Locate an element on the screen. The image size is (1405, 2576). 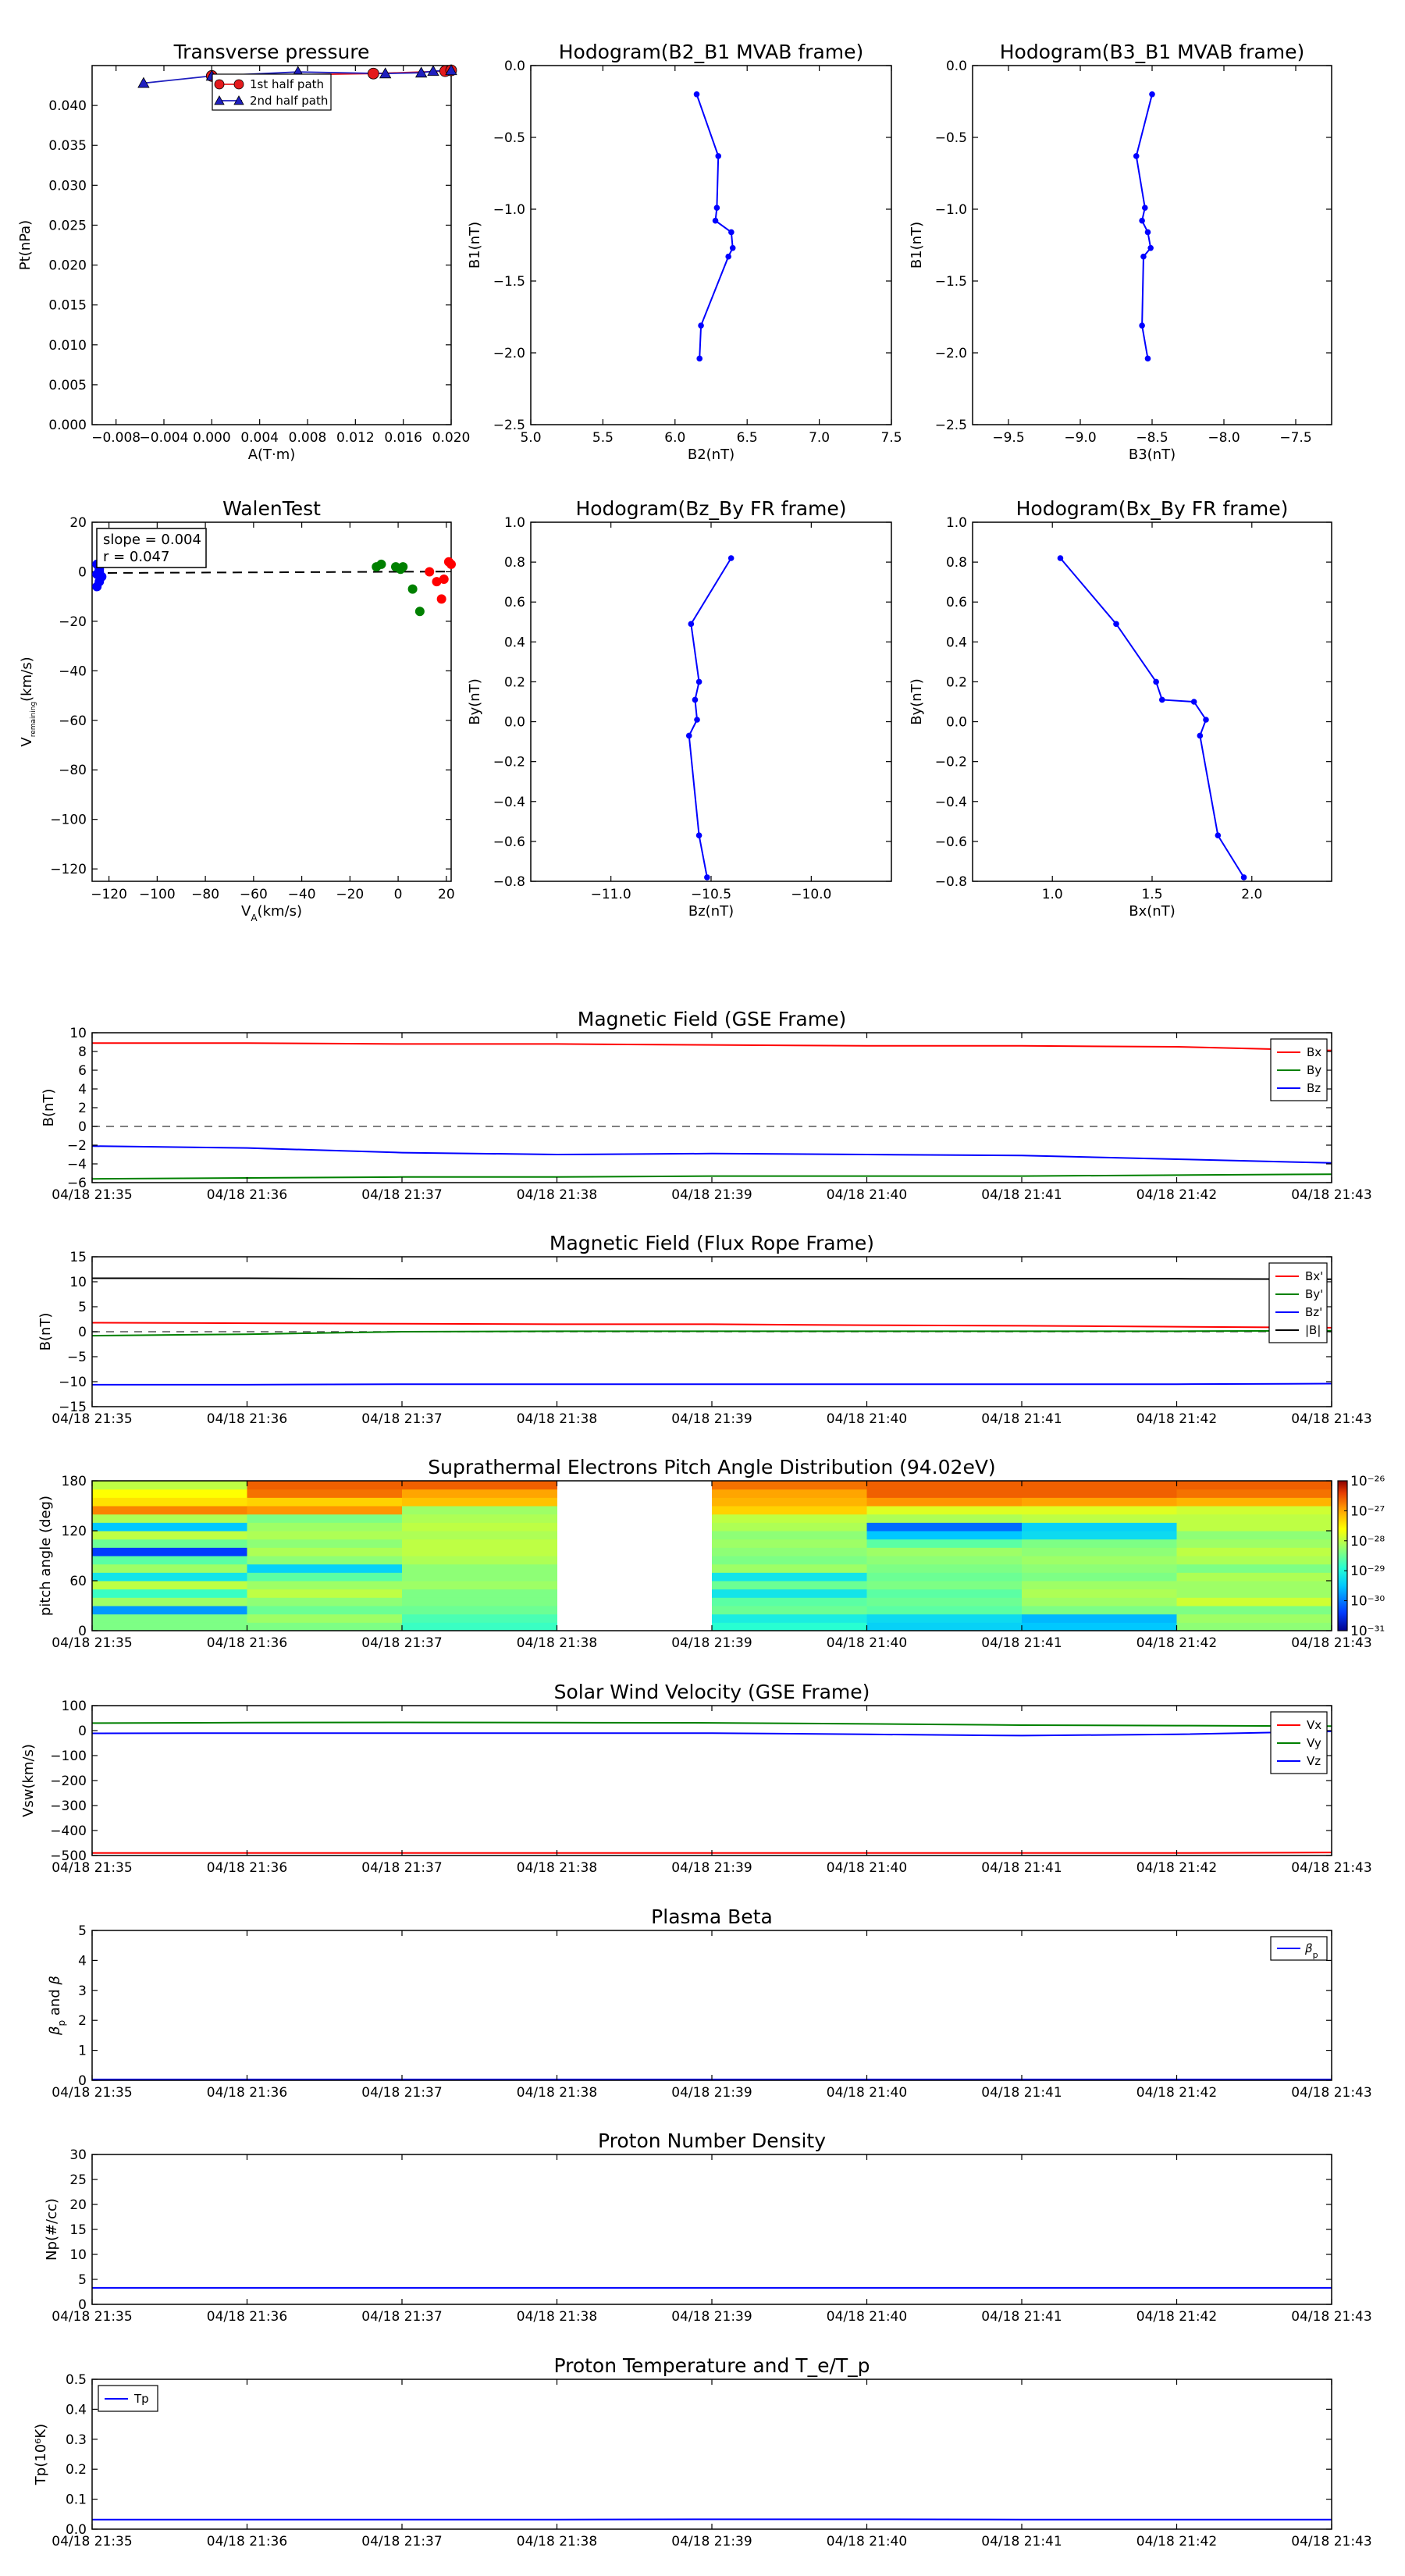
x-tick-label: −60 is located at coordinates (254, 894).